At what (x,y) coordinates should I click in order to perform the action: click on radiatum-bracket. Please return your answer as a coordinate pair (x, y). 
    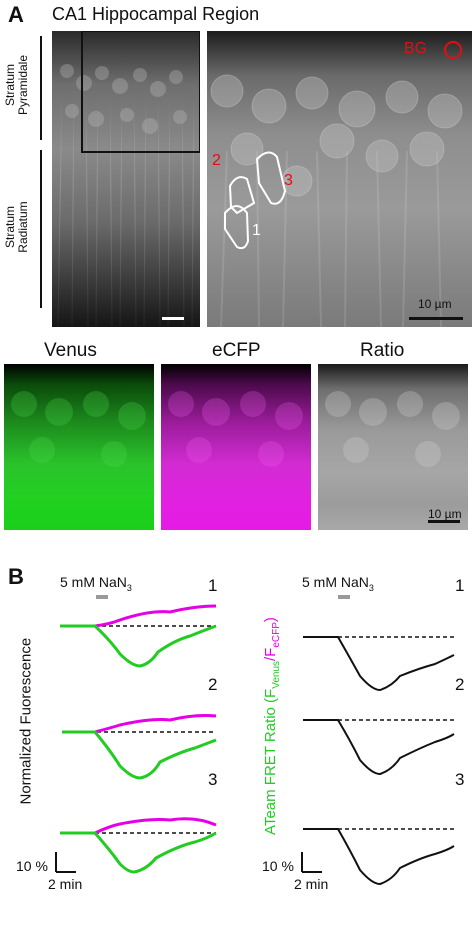
    Looking at the image, I should click on (41, 229).